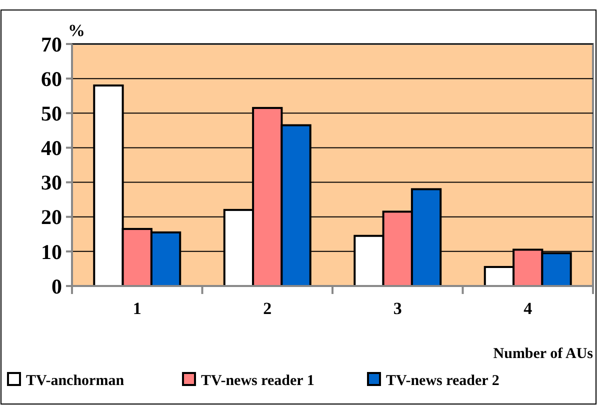  I want to click on y-tick-label: 10, so click(51, 252).